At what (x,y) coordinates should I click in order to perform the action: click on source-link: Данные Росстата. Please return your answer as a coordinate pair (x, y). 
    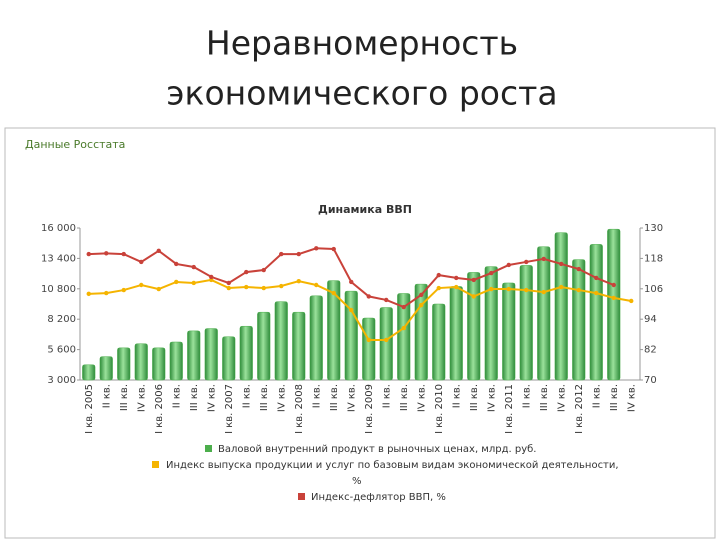
    Looking at the image, I should click on (75, 144).